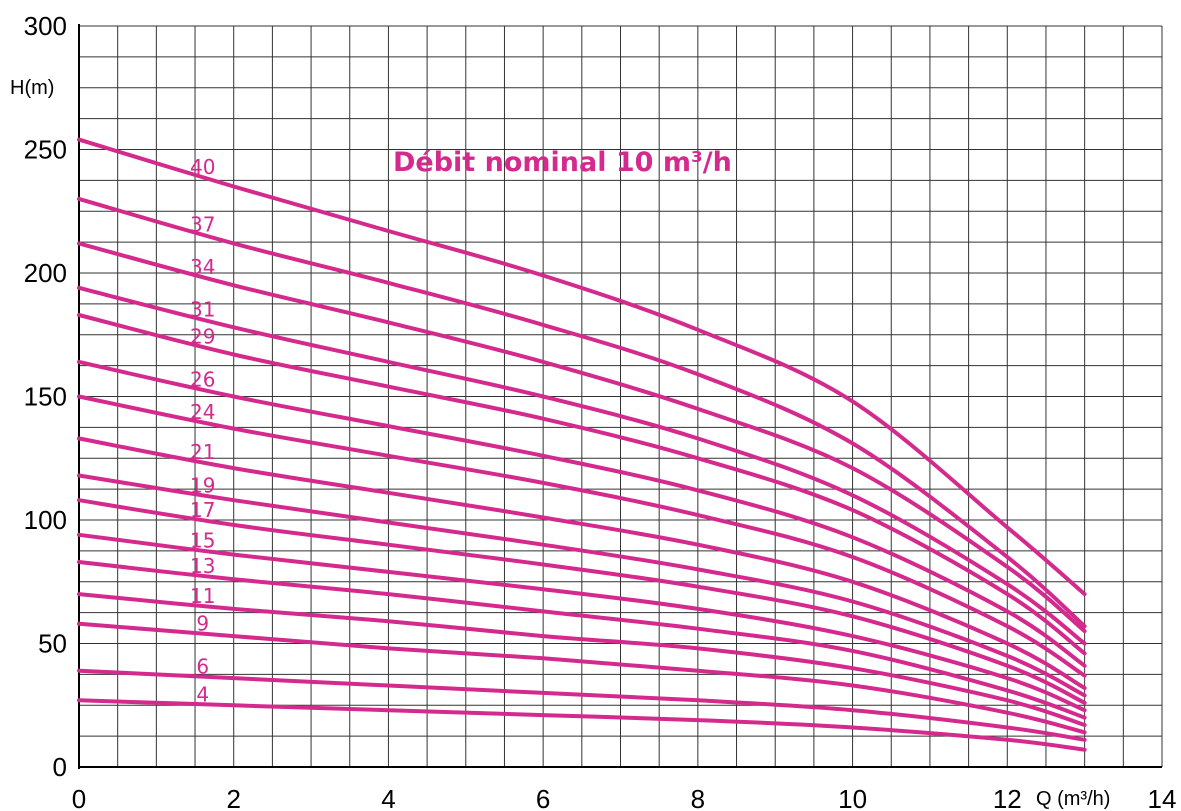 Image resolution: width=1181 pixels, height=811 pixels. What do you see at coordinates (202, 667) in the screenshot?
I see `series-label-6: 6` at bounding box center [202, 667].